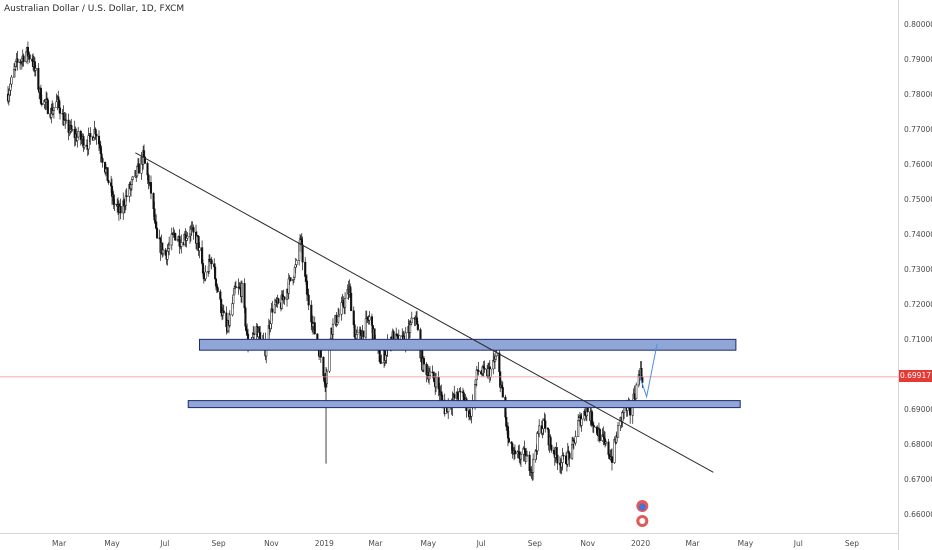 The height and width of the screenshot is (550, 932). What do you see at coordinates (918, 304) in the screenshot?
I see `price-tick-label: 0.72000` at bounding box center [918, 304].